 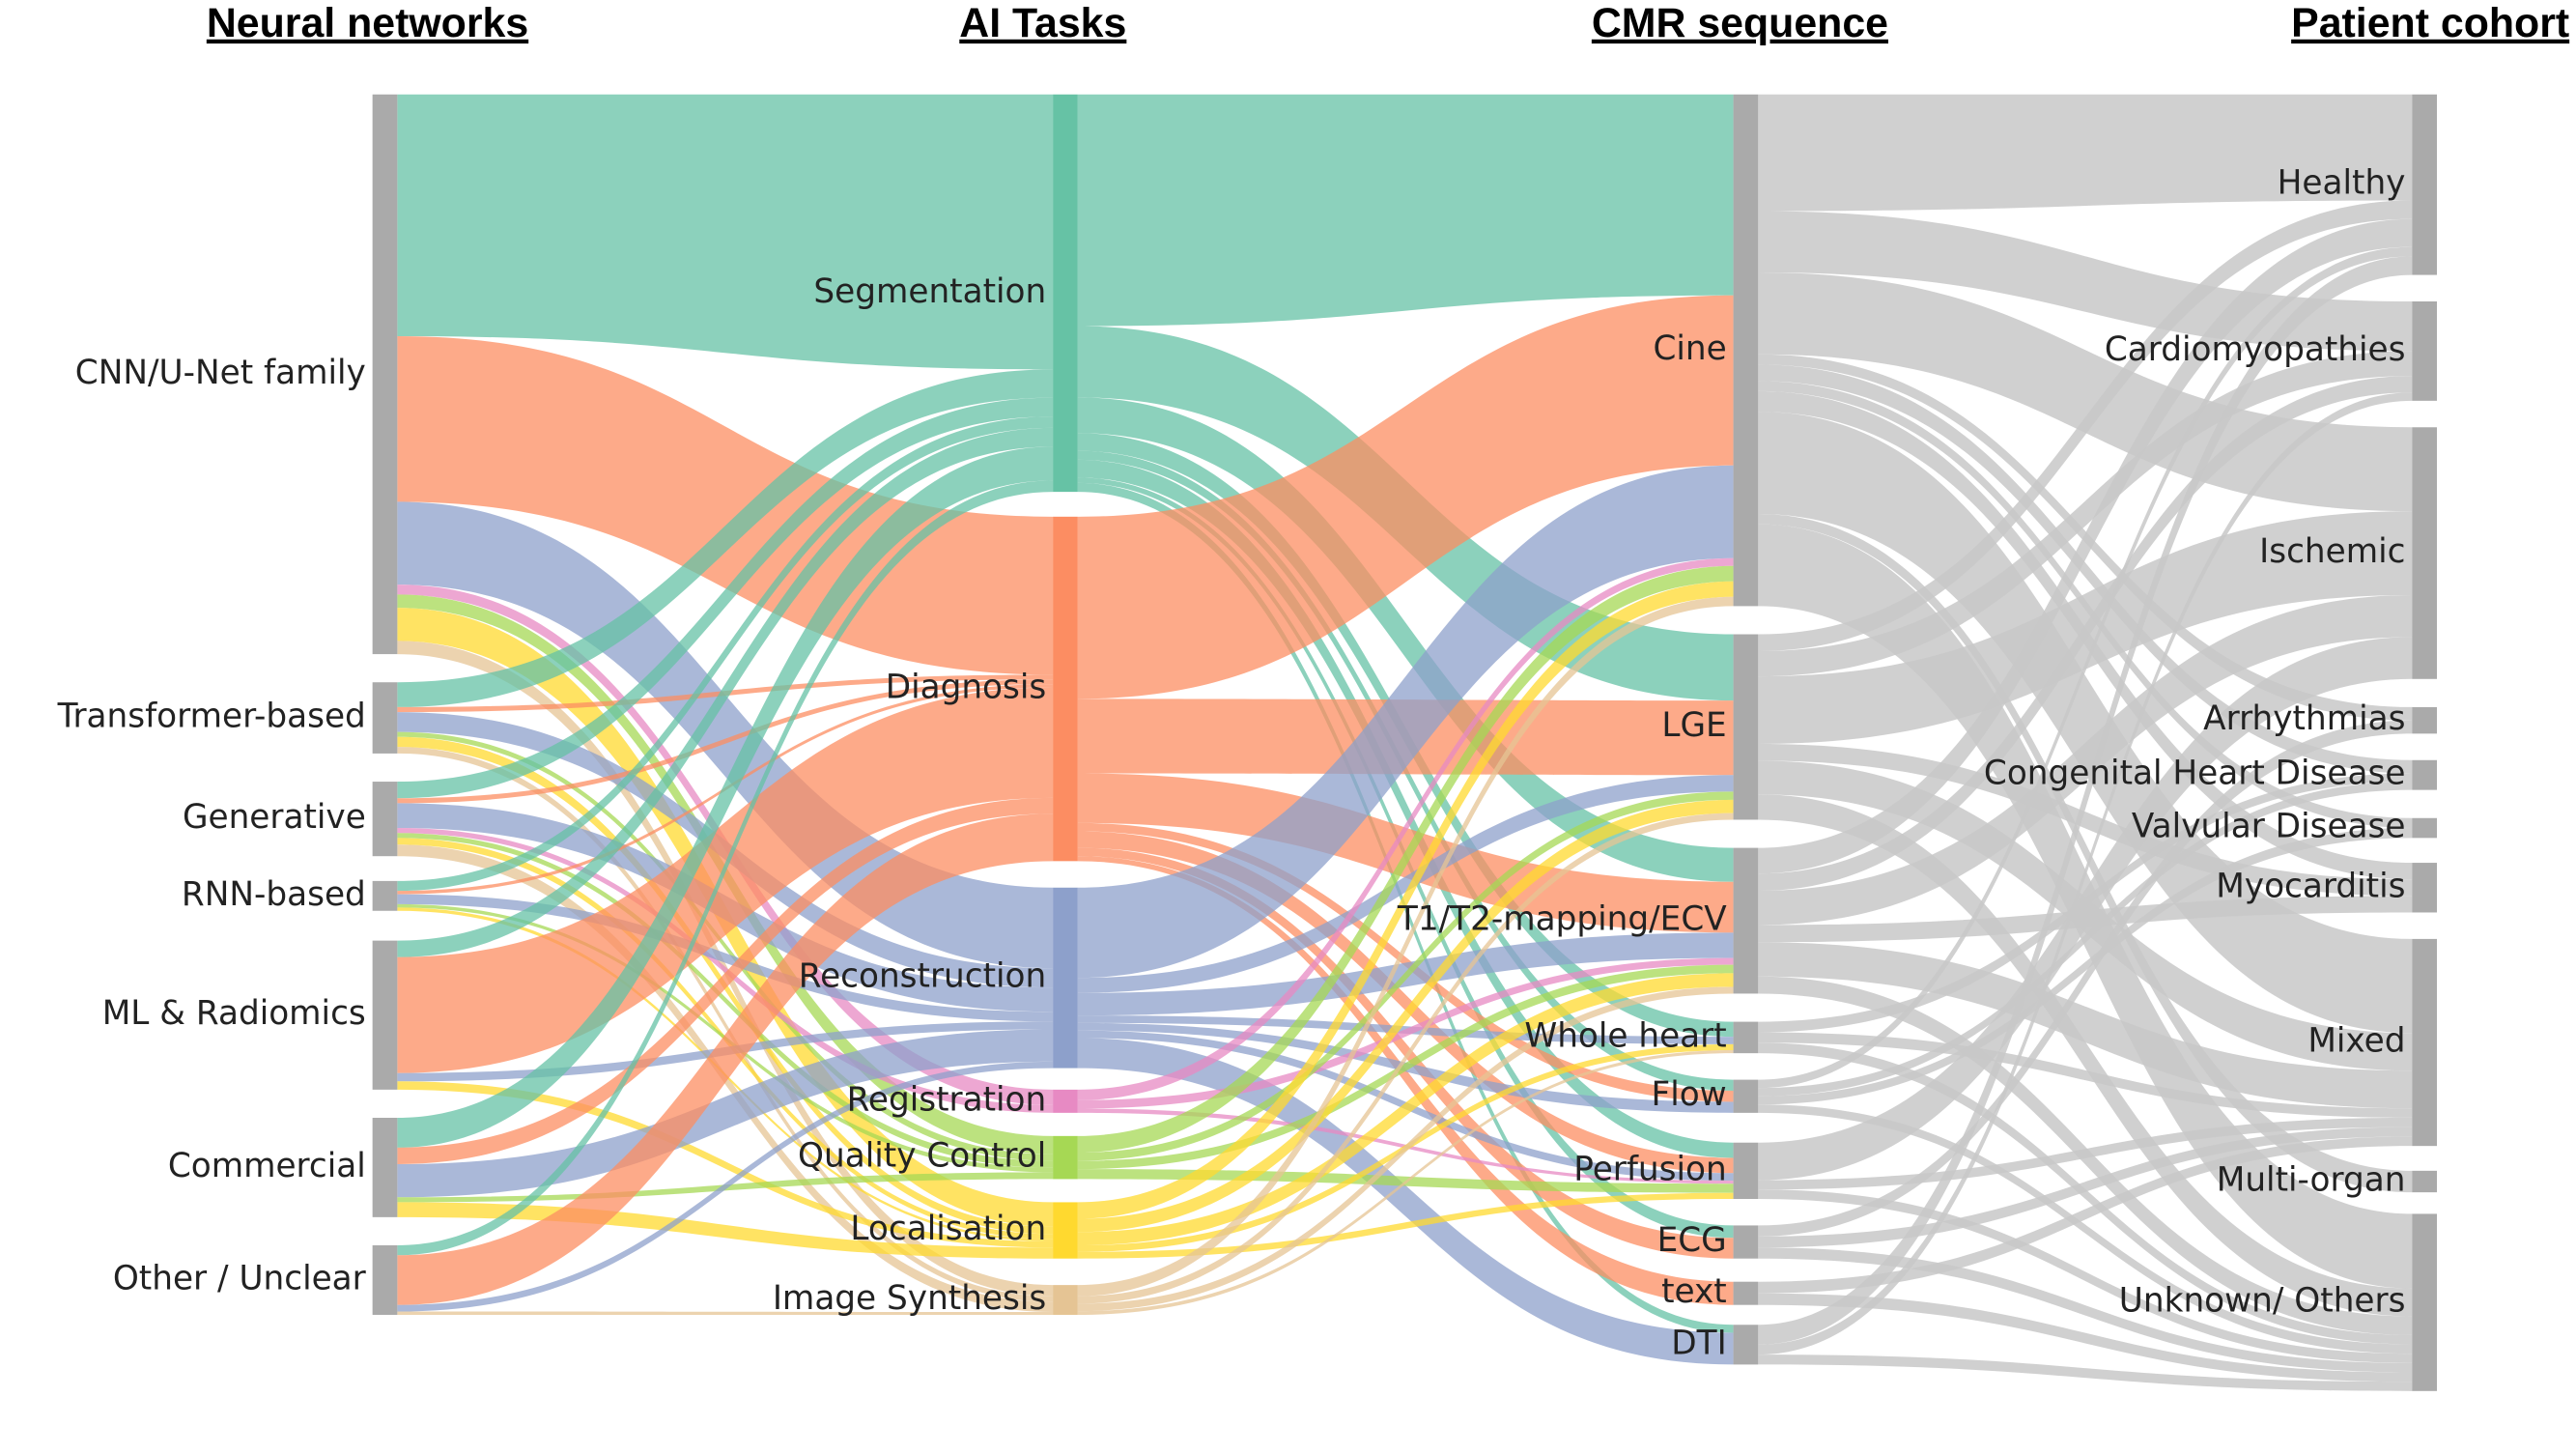 I want to click on node-label: Congenital Heart Disease, so click(x=2195, y=774).